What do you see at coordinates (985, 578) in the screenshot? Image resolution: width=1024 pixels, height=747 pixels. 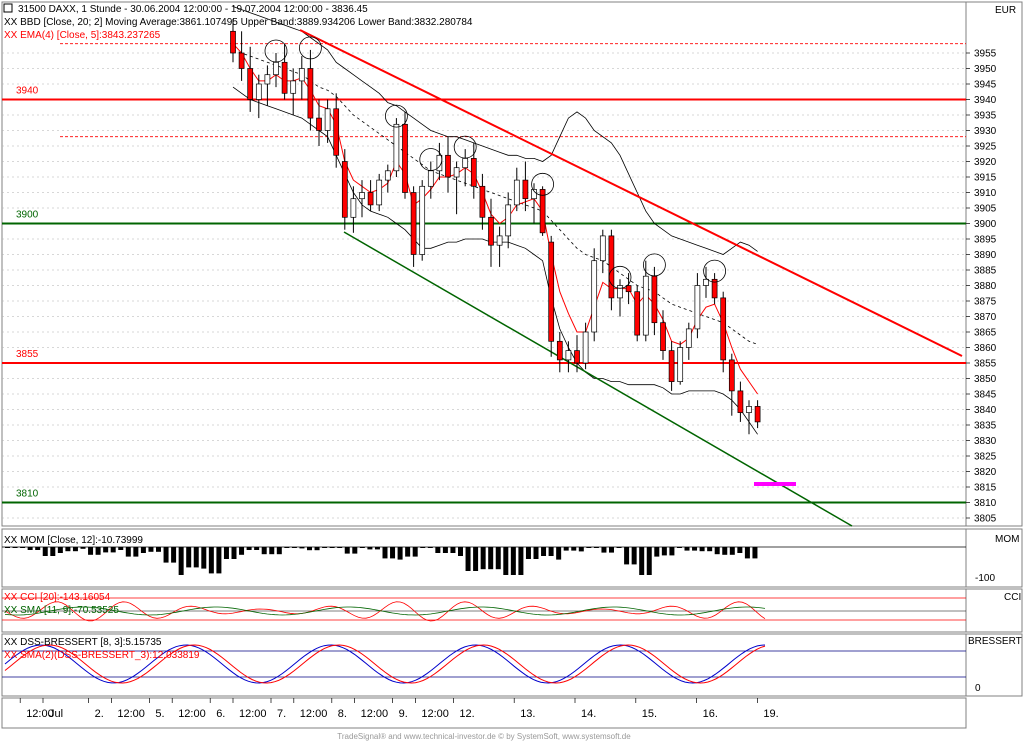 I see `mom-axis-tick: -100` at bounding box center [985, 578].